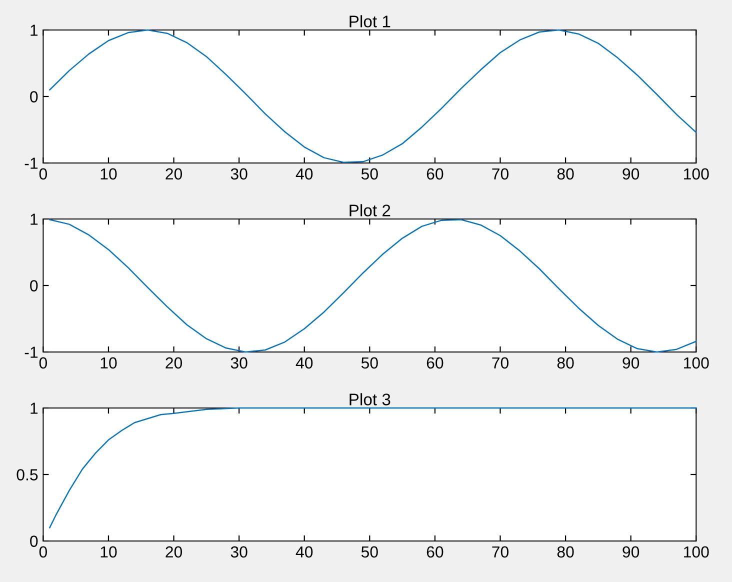  Describe the element at coordinates (27, 474) in the screenshot. I see `y-tick-label: 0.5` at that location.